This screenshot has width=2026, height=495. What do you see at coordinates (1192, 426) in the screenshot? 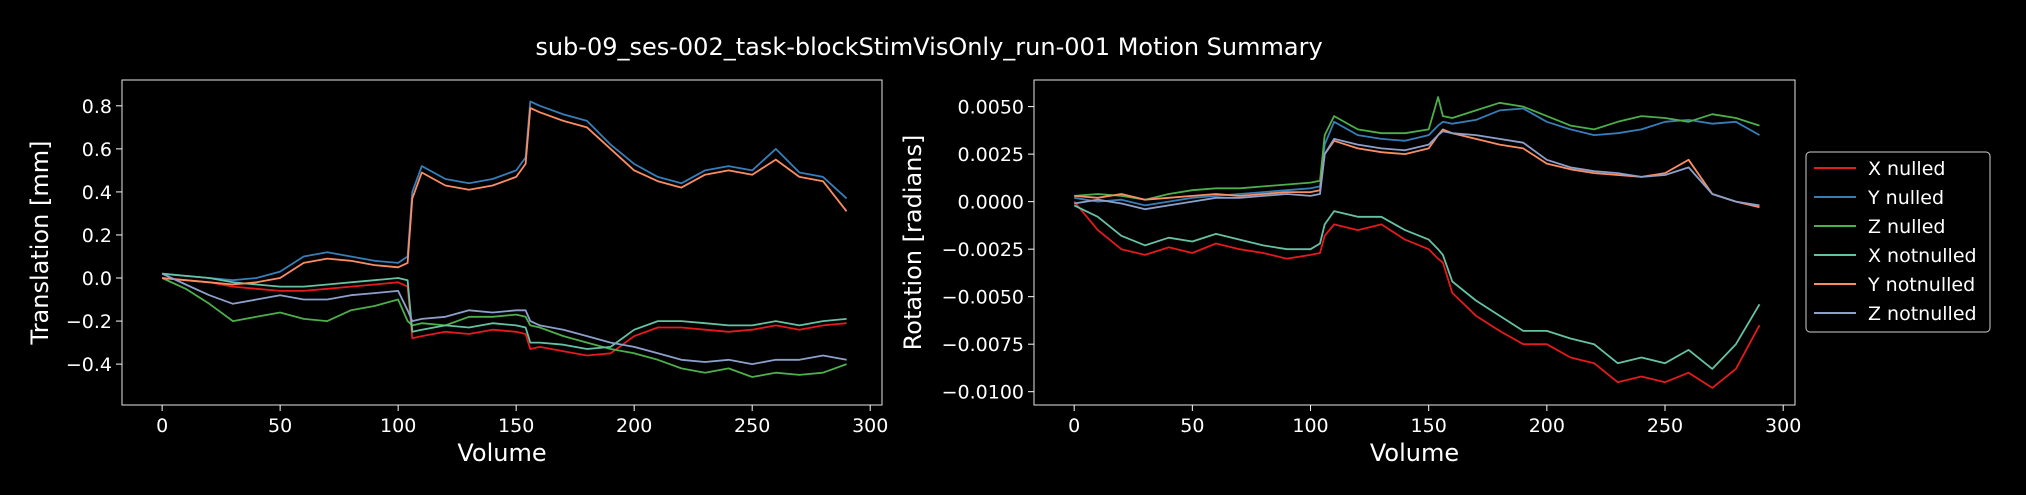
I see `rotation-xtick-label: 50` at bounding box center [1192, 426].